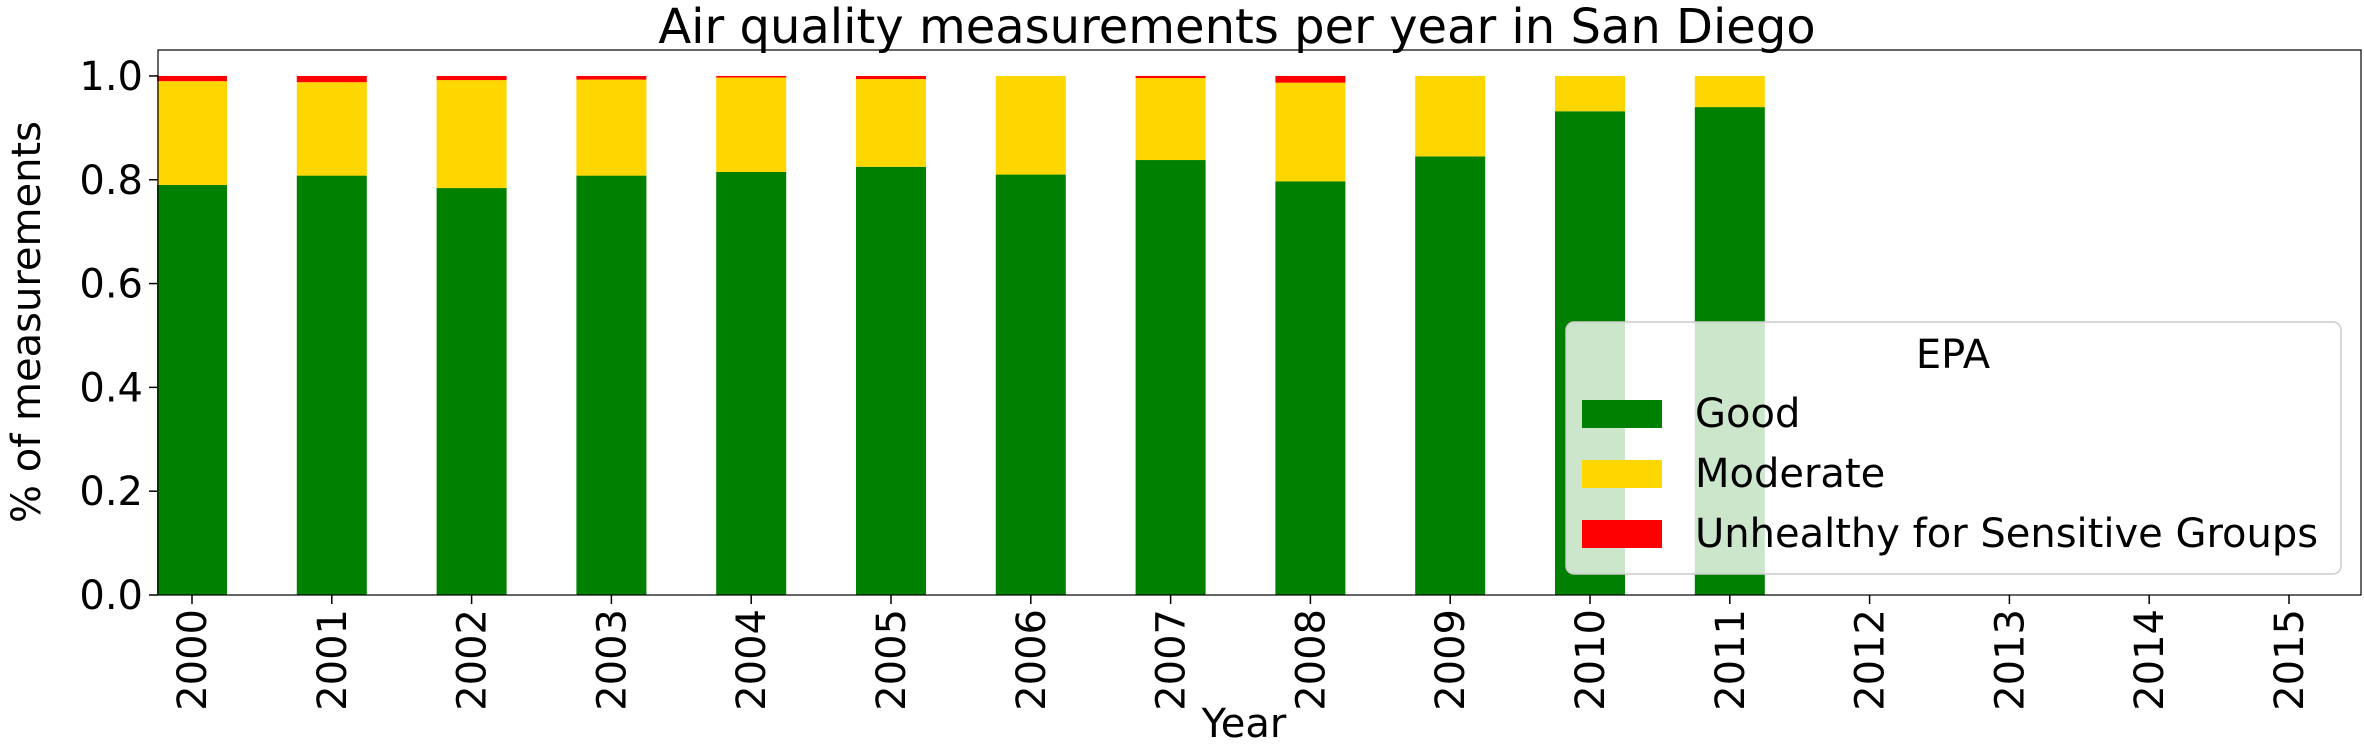 The width and height of the screenshot is (2364, 753). What do you see at coordinates (331, 79) in the screenshot?
I see `bar-unhealthy-for-sensitive-groups-2001` at bounding box center [331, 79].